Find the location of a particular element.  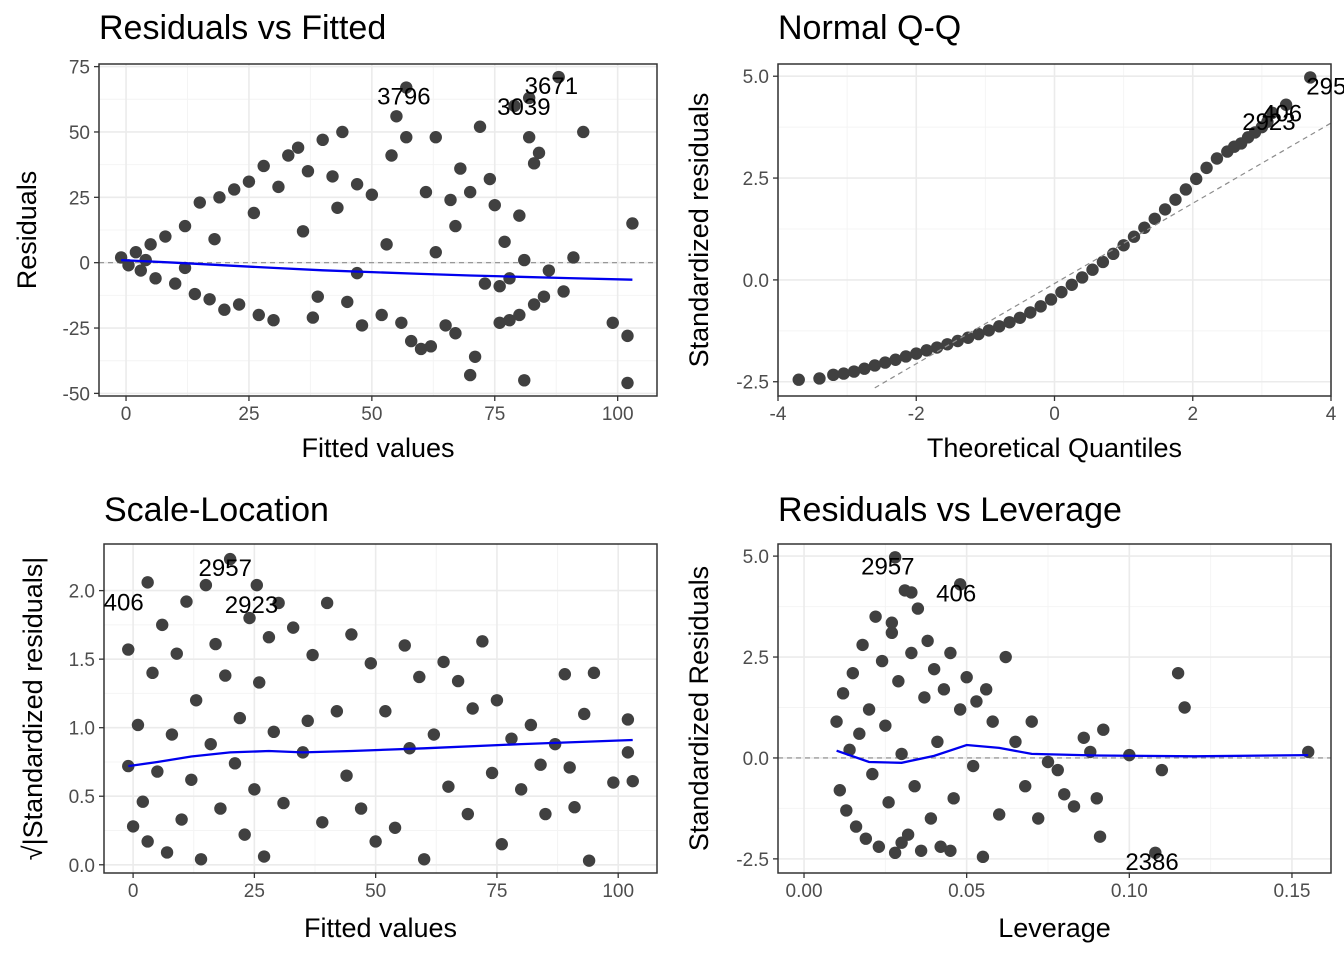

smooth-line is located at coordinates (377, 269).